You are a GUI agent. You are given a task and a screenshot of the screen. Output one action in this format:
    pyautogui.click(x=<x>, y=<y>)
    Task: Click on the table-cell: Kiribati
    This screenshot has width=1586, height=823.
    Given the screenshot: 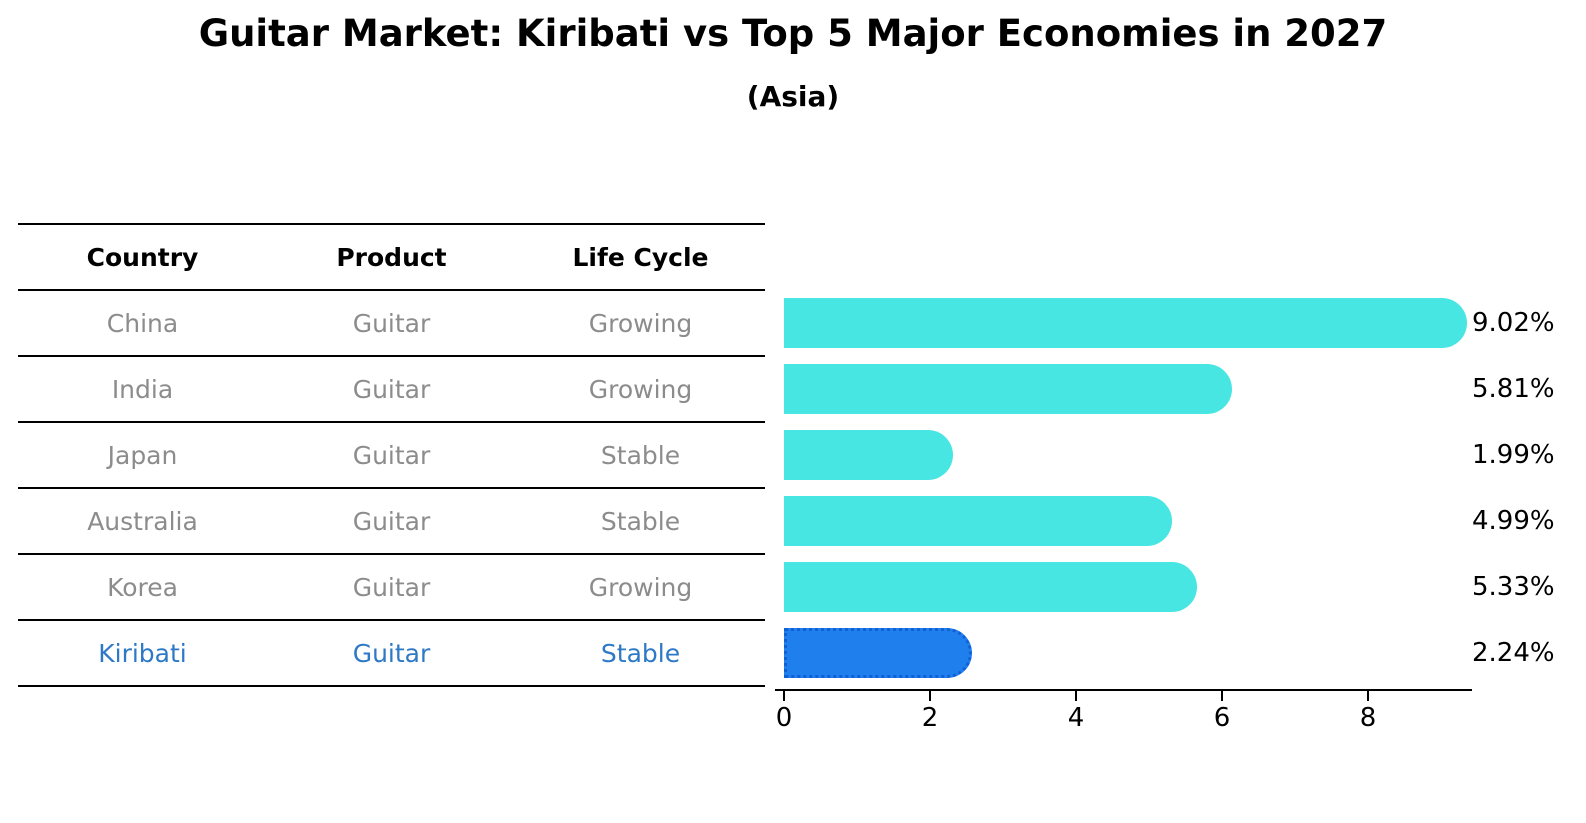 What is the action you would take?
    pyautogui.click(x=142, y=653)
    